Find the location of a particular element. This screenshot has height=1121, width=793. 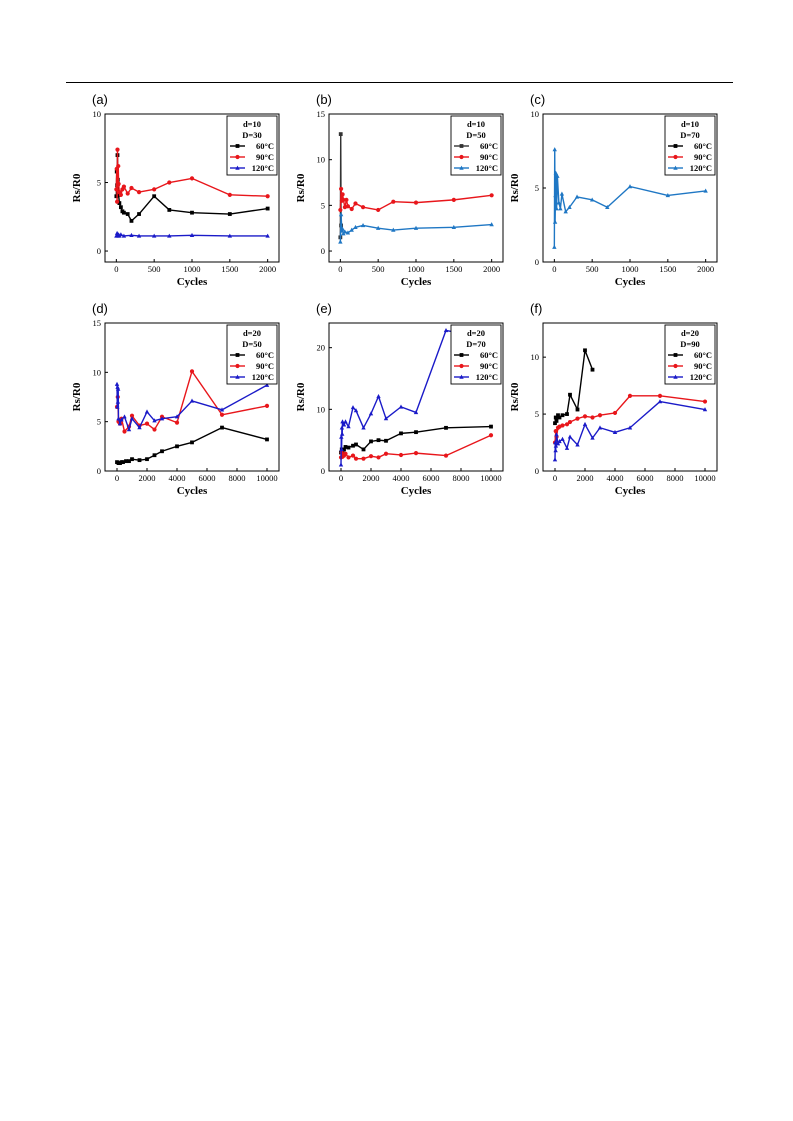

legend-header: D=50 is located at coordinates (251, 344).